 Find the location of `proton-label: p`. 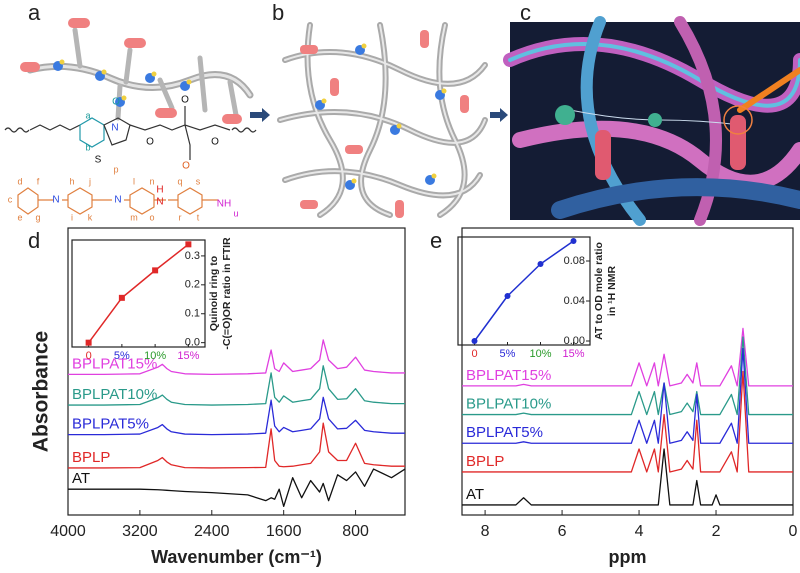

proton-label: p is located at coordinates (115, 169).